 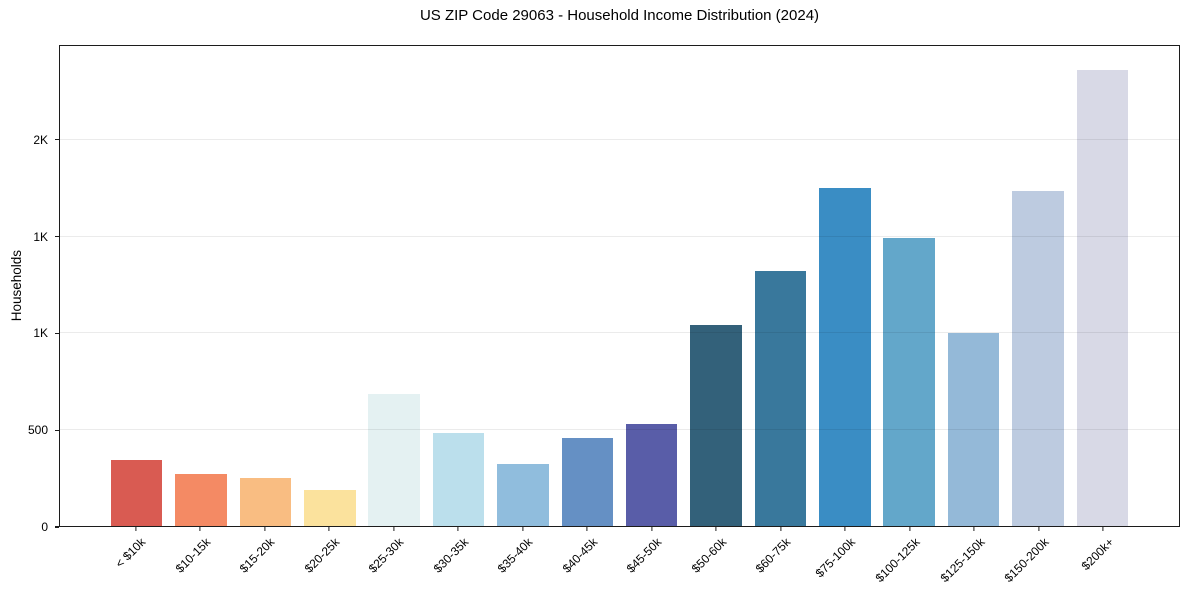 What do you see at coordinates (193, 555) in the screenshot?
I see `x-tick-label: $10-15k` at bounding box center [193, 555].